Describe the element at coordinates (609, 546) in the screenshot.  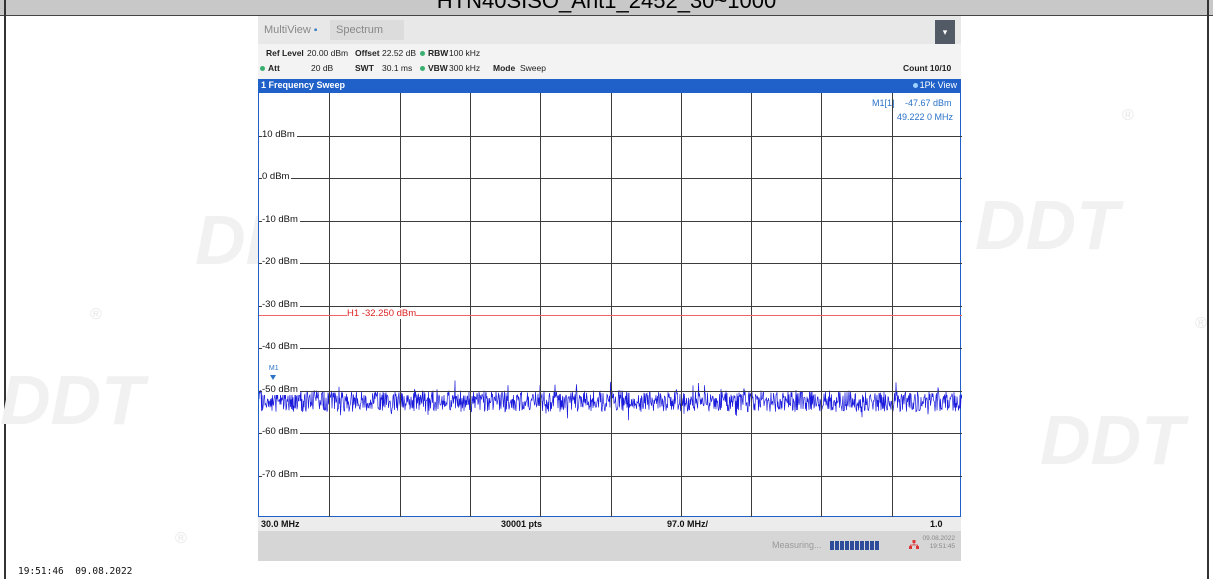
I see `status-bar: Measuring... 09.08.2022 19:51:45` at that location.